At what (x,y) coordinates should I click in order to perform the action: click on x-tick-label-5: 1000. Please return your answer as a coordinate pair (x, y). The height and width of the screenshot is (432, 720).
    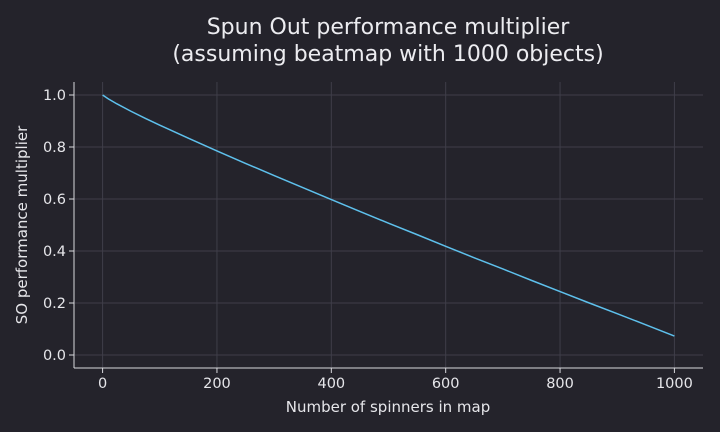
    Looking at the image, I should click on (674, 384).